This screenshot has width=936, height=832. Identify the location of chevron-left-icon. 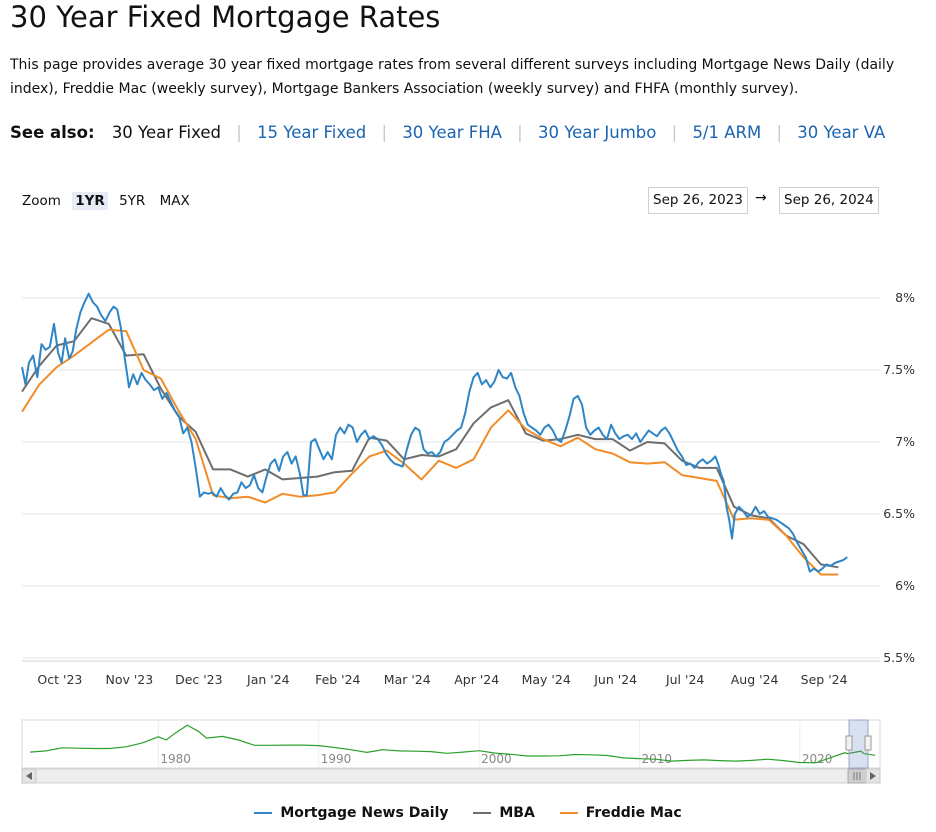
(29, 776).